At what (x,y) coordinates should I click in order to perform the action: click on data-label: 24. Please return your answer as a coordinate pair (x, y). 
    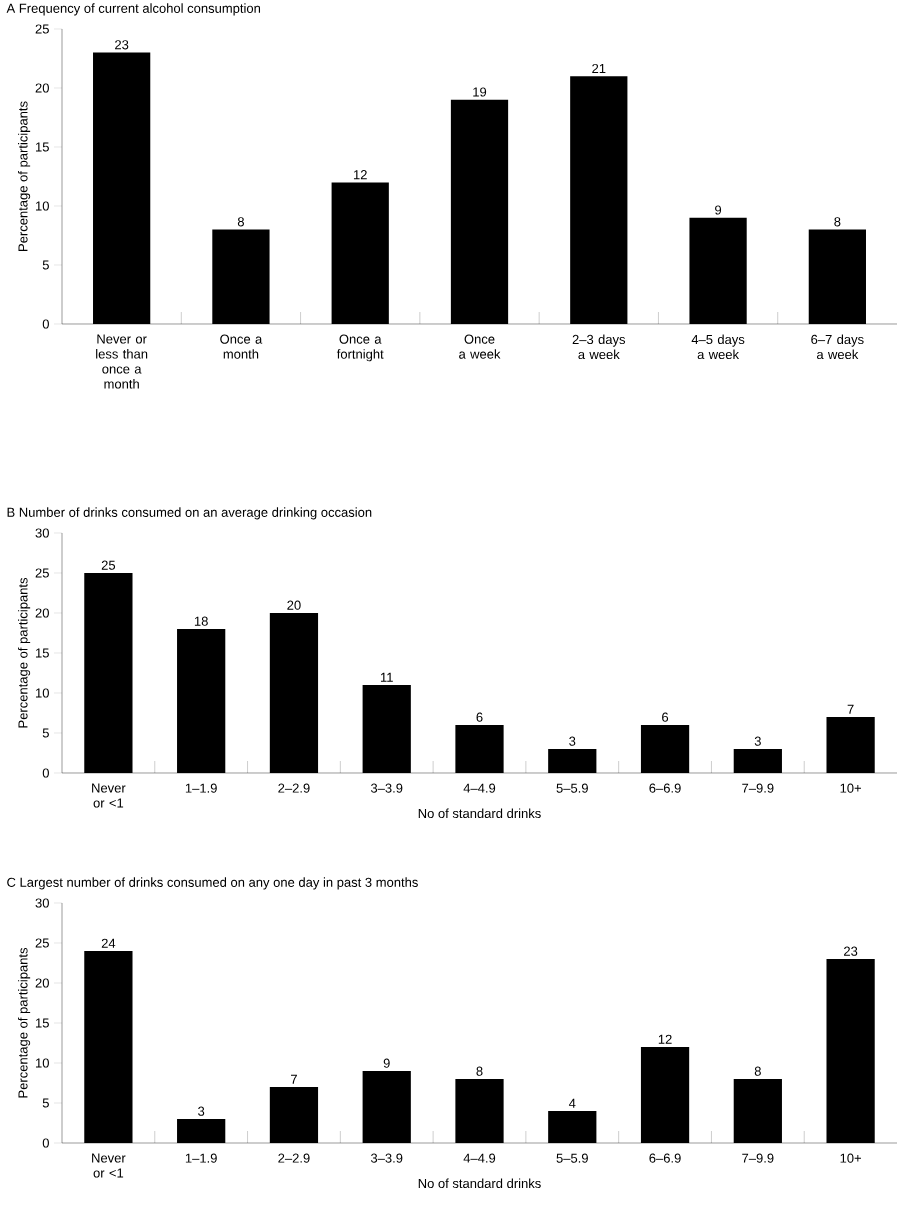
    Looking at the image, I should click on (108, 943).